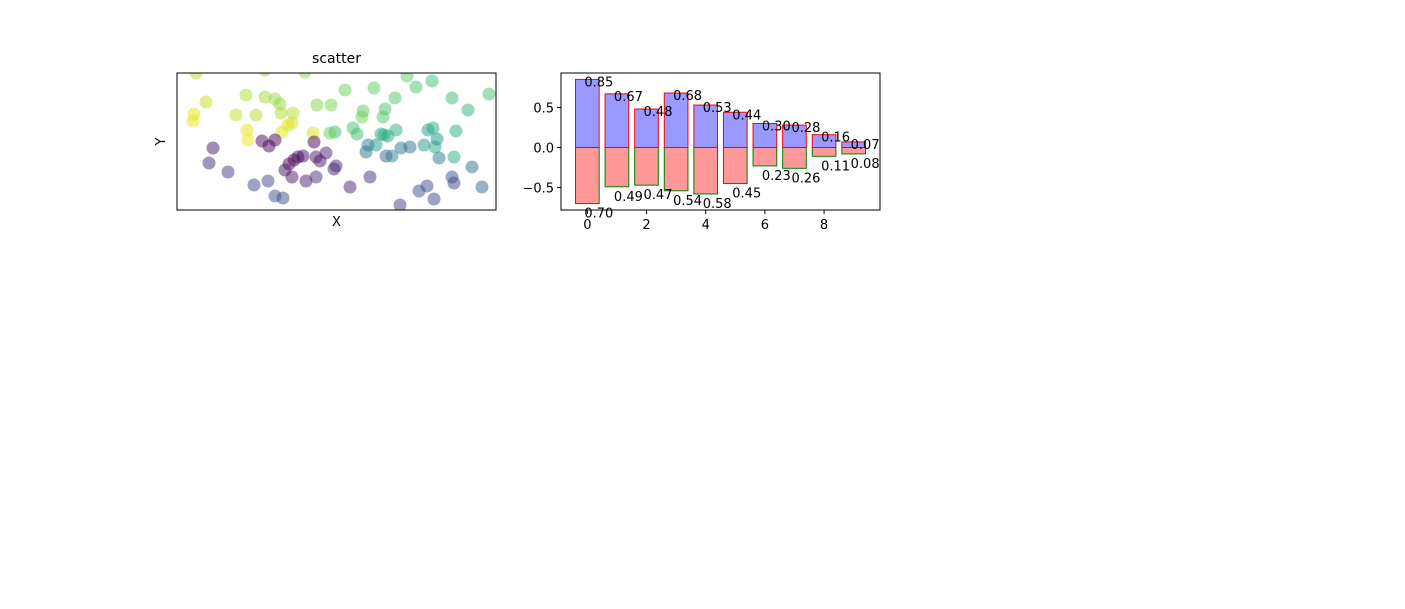  What do you see at coordinates (746, 115) in the screenshot?
I see `value-label: 0.44` at bounding box center [746, 115].